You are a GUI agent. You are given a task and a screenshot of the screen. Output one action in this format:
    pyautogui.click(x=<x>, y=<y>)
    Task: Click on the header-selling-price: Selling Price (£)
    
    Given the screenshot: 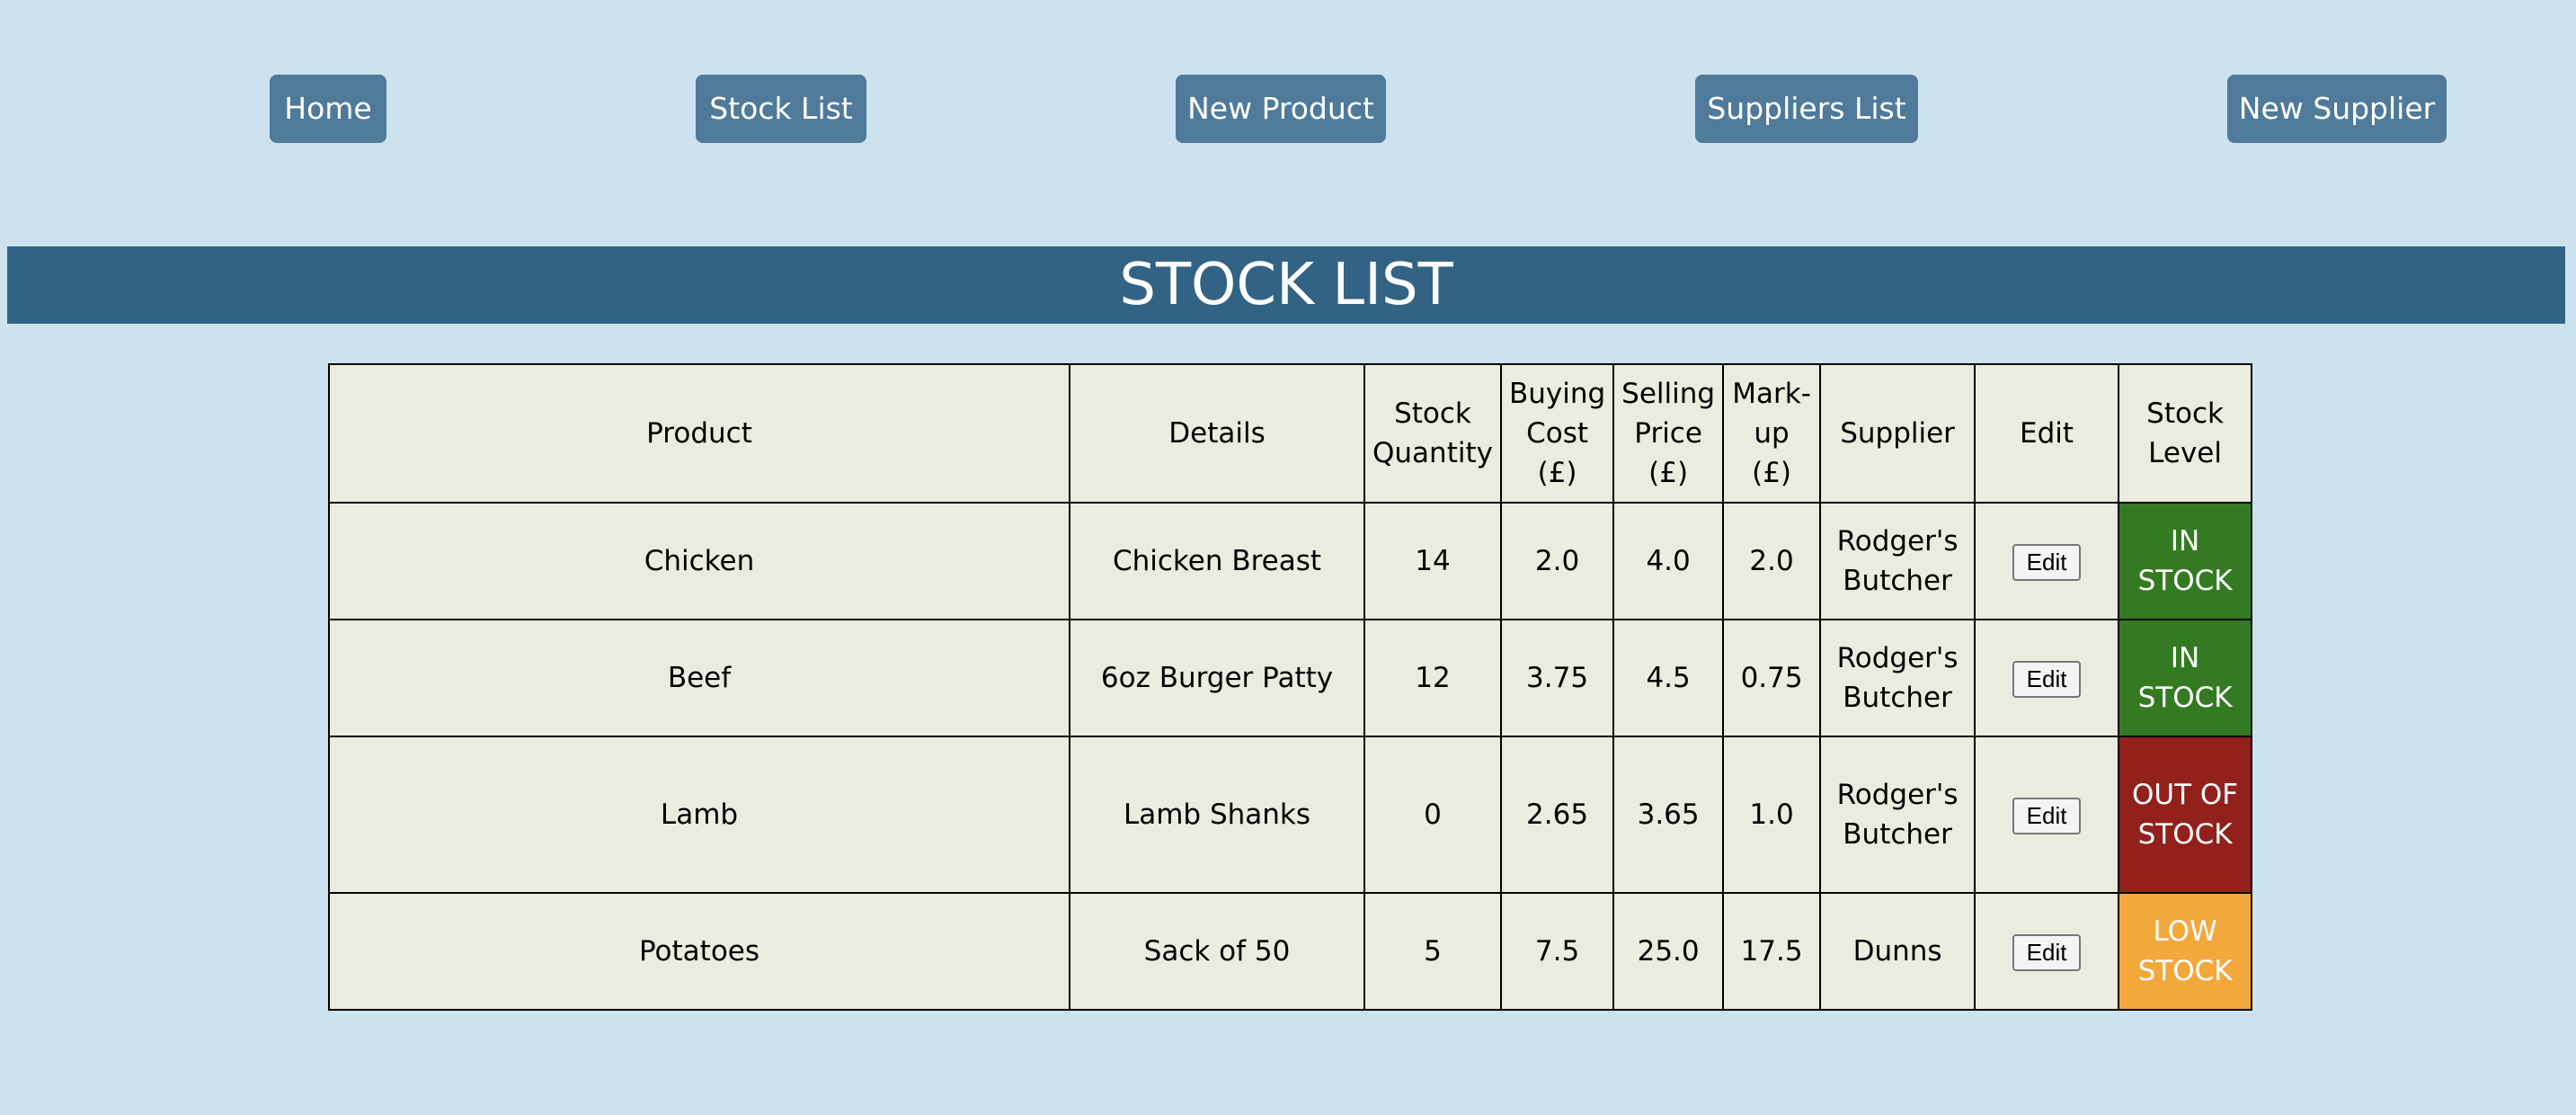 What is the action you would take?
    pyautogui.click(x=1668, y=433)
    